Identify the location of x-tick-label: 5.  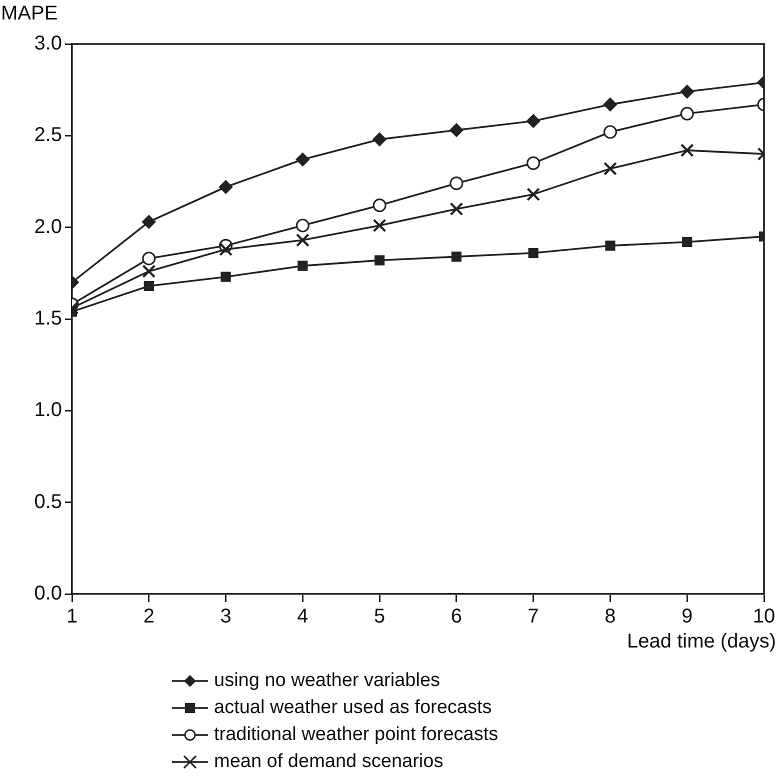
(380, 617).